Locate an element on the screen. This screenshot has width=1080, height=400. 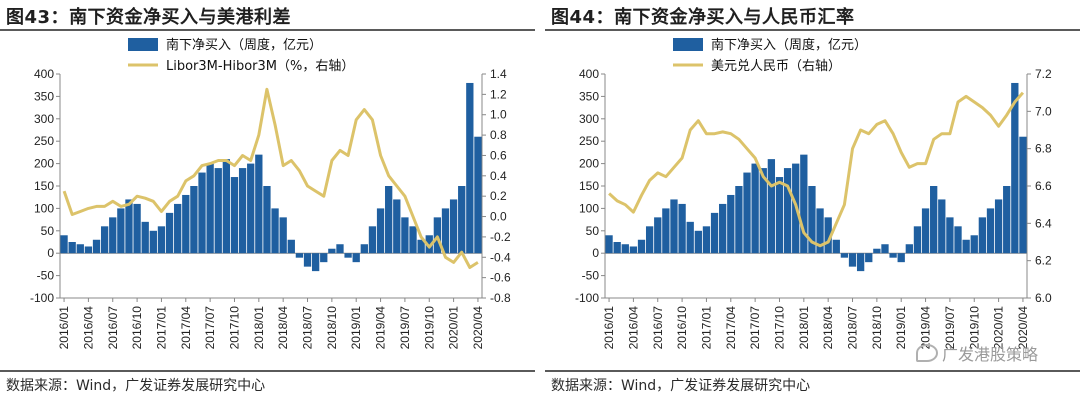
x-tick-label: 2020/04 is located at coordinates (478, 328).